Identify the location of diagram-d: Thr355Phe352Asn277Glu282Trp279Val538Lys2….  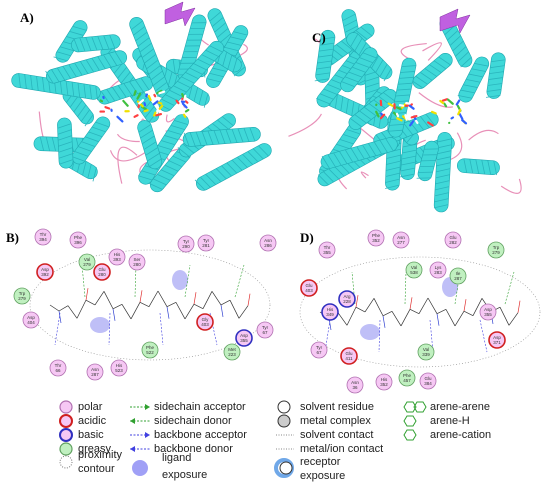
(420, 311).